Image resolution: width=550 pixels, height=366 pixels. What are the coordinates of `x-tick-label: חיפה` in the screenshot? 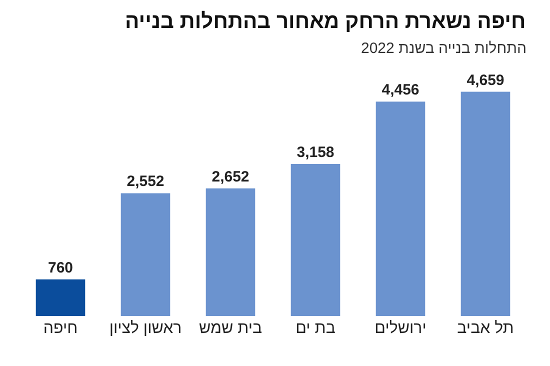 It's located at (60, 328).